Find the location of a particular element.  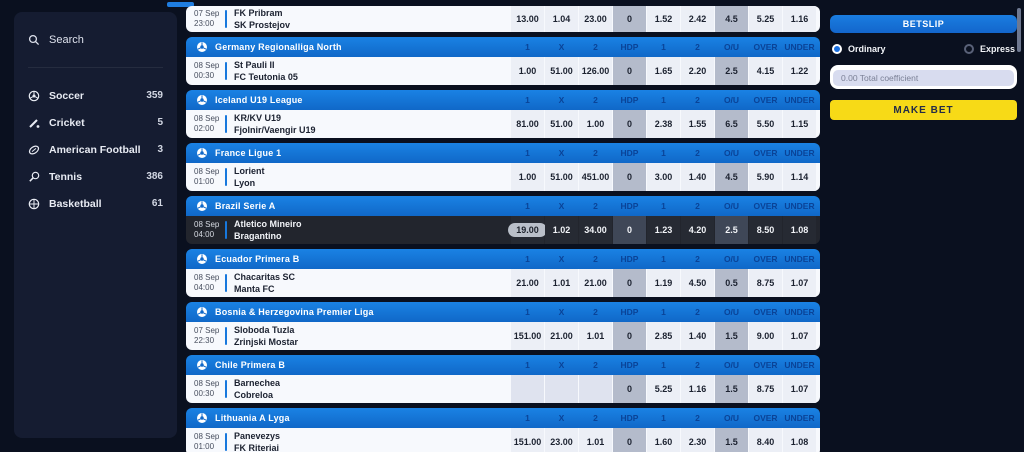

odds-cell: 2.20 is located at coordinates (697, 71).